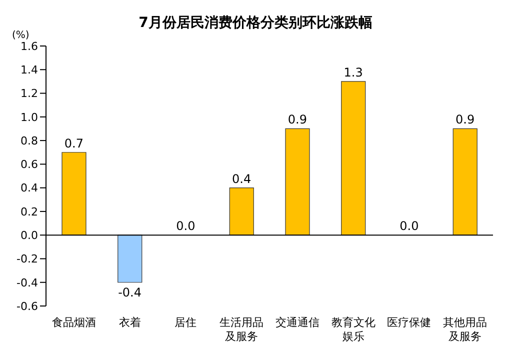  Describe the element at coordinates (29, 235) in the screenshot. I see `y-tick-label: 0.0` at that location.